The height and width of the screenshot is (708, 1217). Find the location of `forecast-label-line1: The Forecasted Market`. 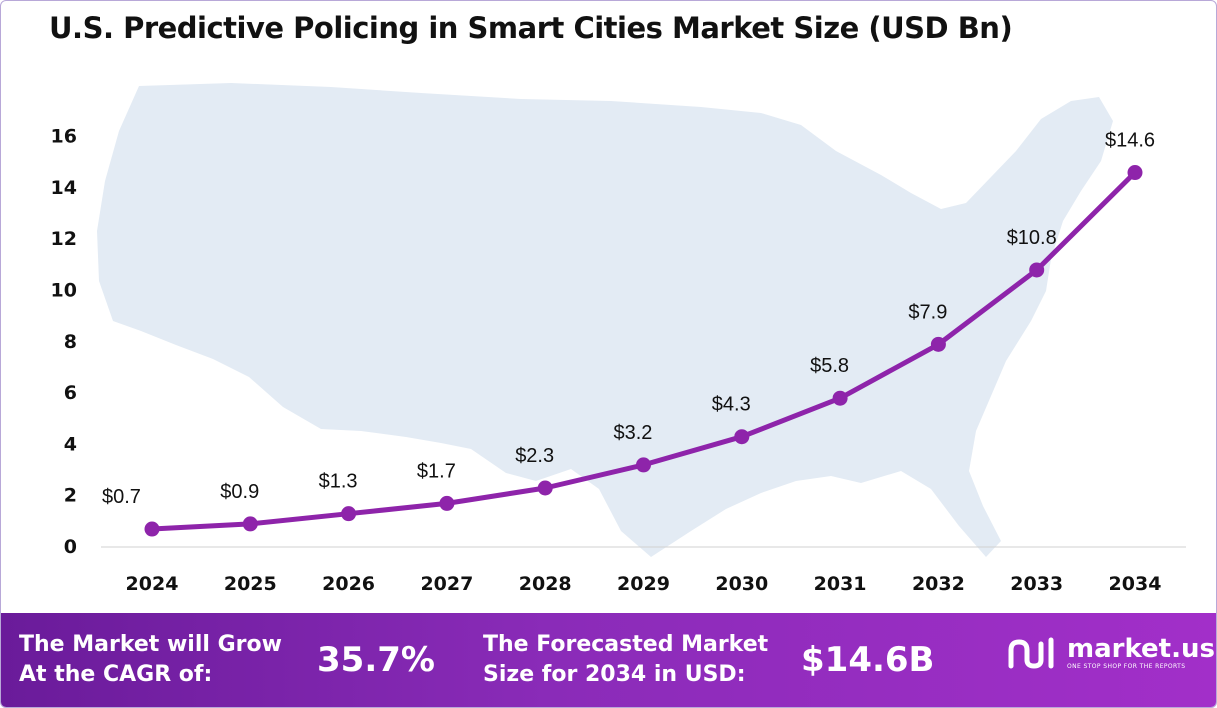

forecast-label-line1: The Forecasted Market is located at coordinates (626, 644).